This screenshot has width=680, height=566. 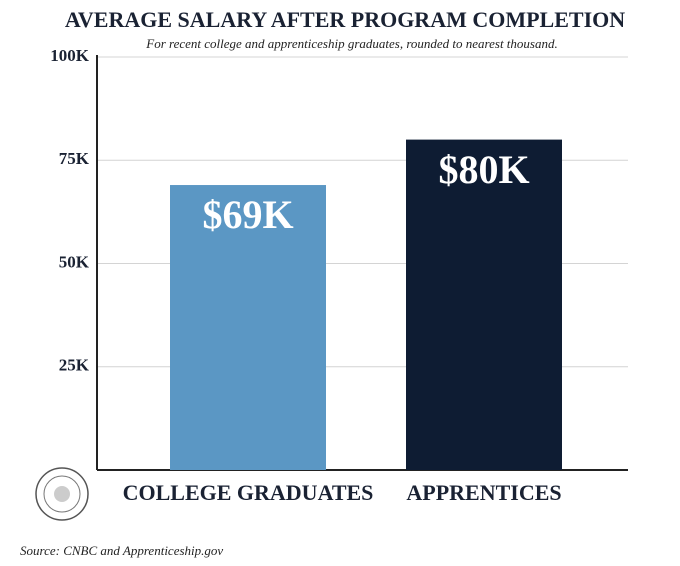 What do you see at coordinates (74, 261) in the screenshot?
I see `y-tick-label: 50K` at bounding box center [74, 261].